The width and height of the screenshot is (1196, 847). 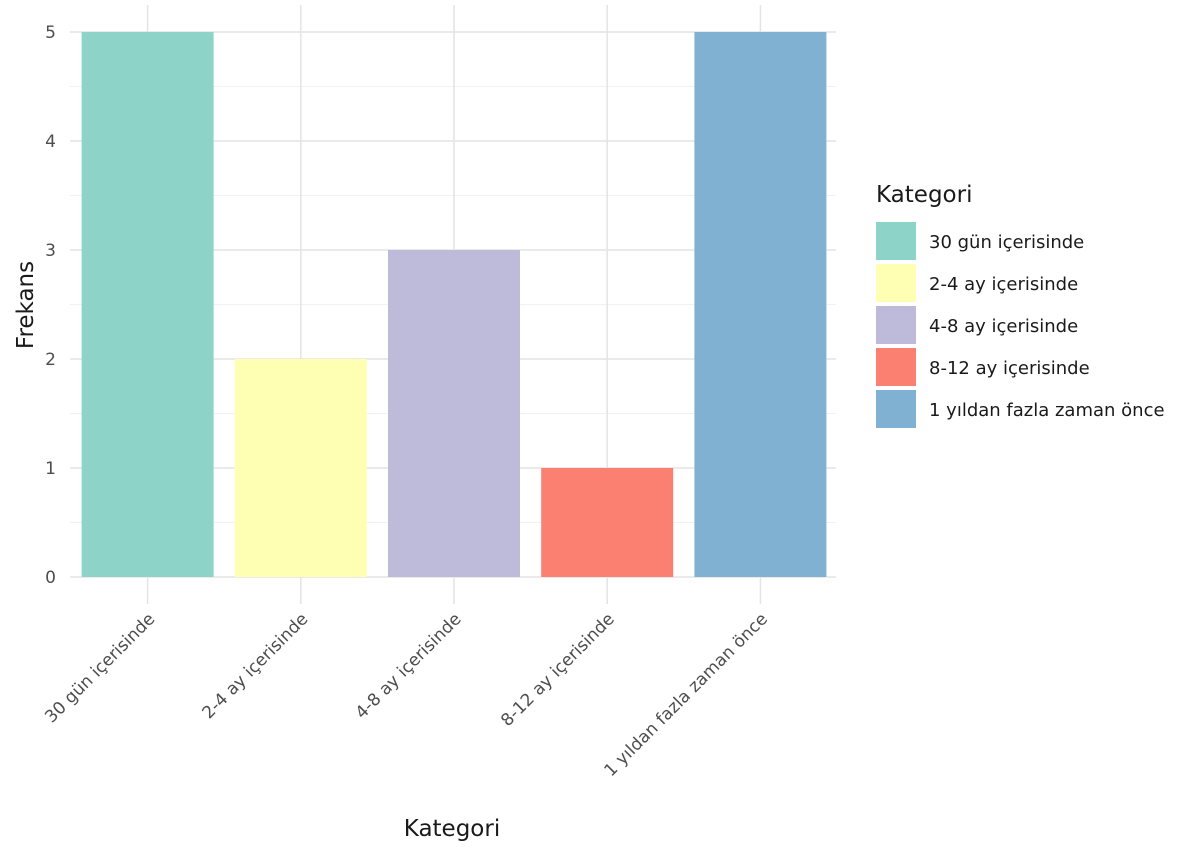 I want to click on y-tick-label: 0, so click(x=50, y=578).